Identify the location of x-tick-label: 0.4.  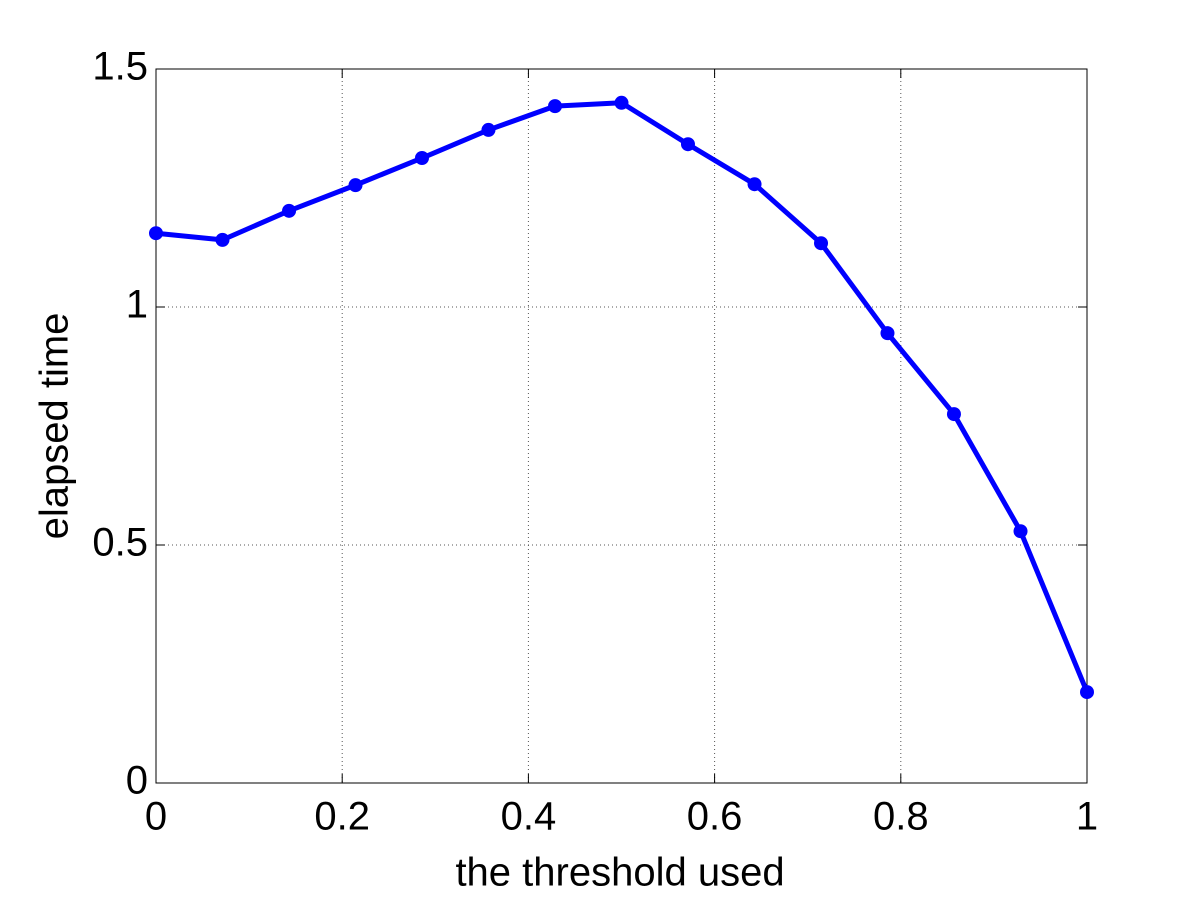
(529, 817).